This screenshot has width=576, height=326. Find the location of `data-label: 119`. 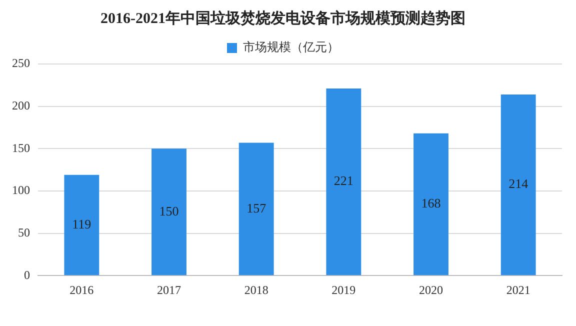

data-label: 119 is located at coordinates (82, 224).